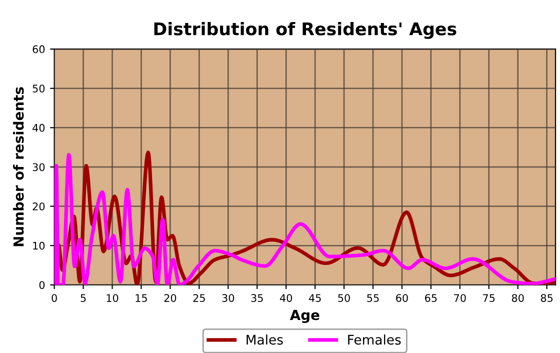  Describe the element at coordinates (199, 298) in the screenshot. I see `x-tick-label: 25` at that location.